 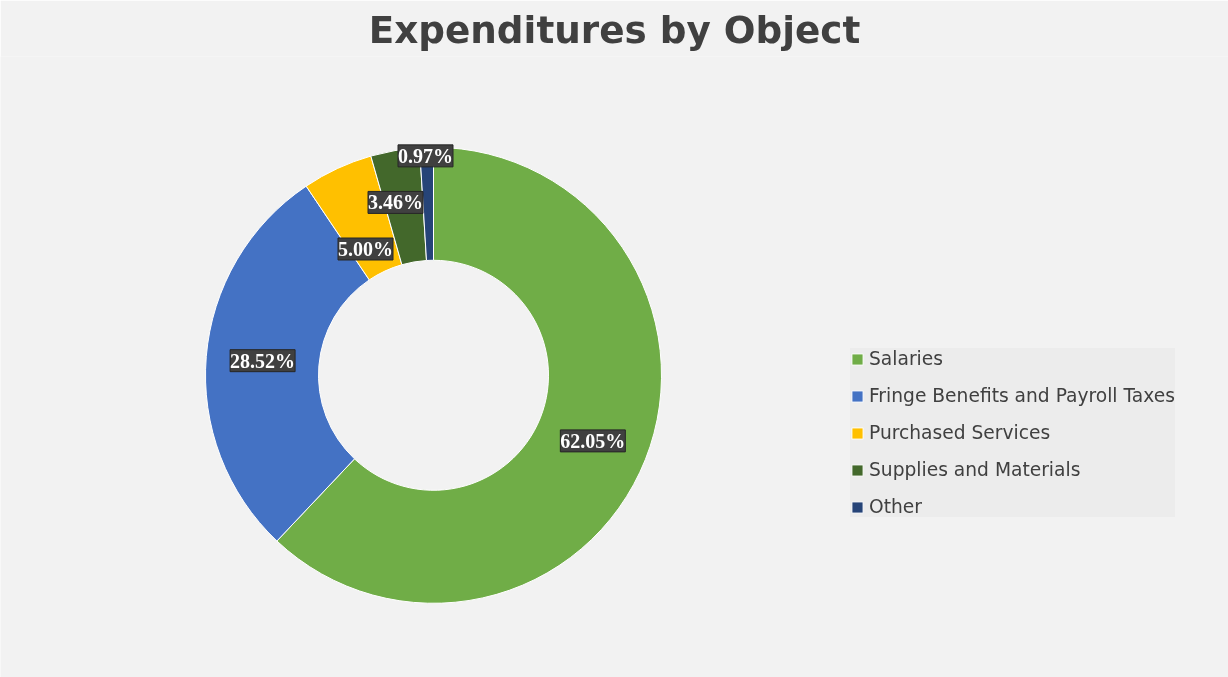 I want to click on legend-label: Salaries, so click(x=906, y=358).